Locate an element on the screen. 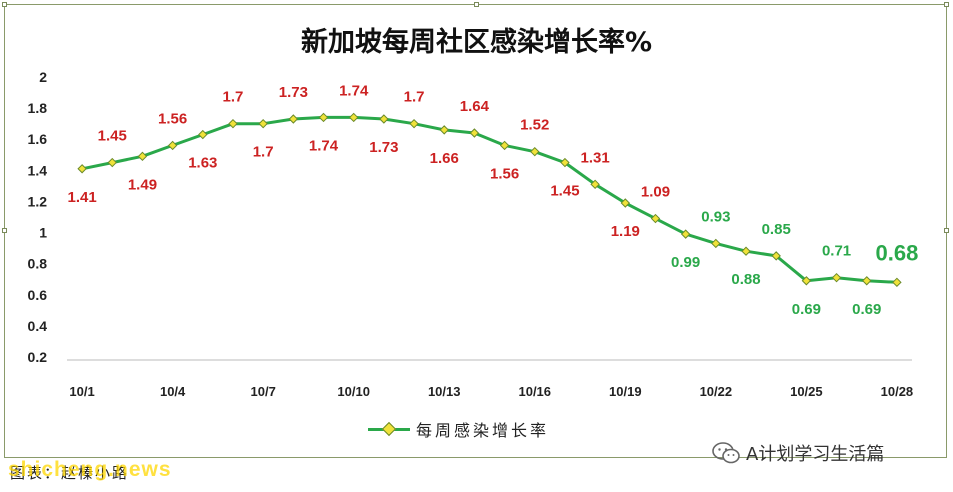 This screenshot has height=492, width=953. data-label: 0.71 is located at coordinates (836, 251).